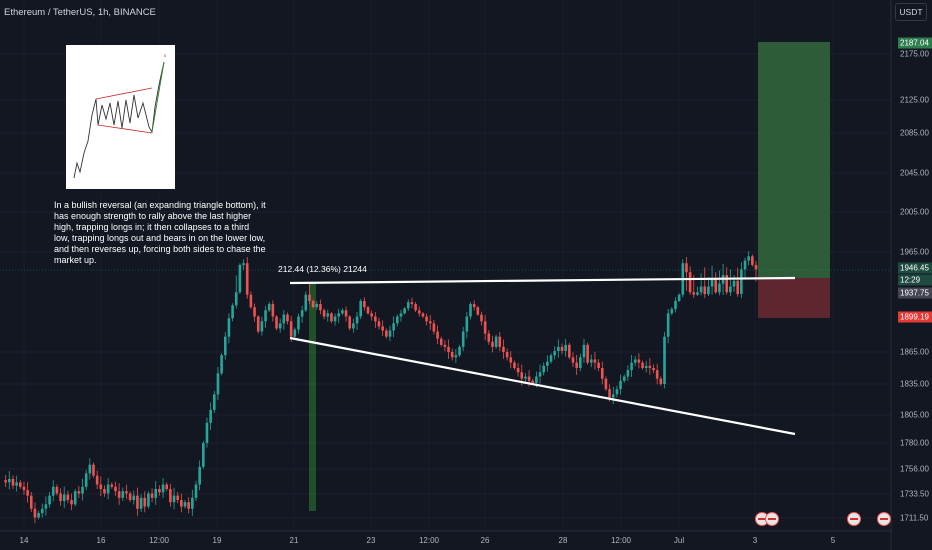  Describe the element at coordinates (915, 43) in the screenshot. I see `target-price-tag: 2187.04` at that location.